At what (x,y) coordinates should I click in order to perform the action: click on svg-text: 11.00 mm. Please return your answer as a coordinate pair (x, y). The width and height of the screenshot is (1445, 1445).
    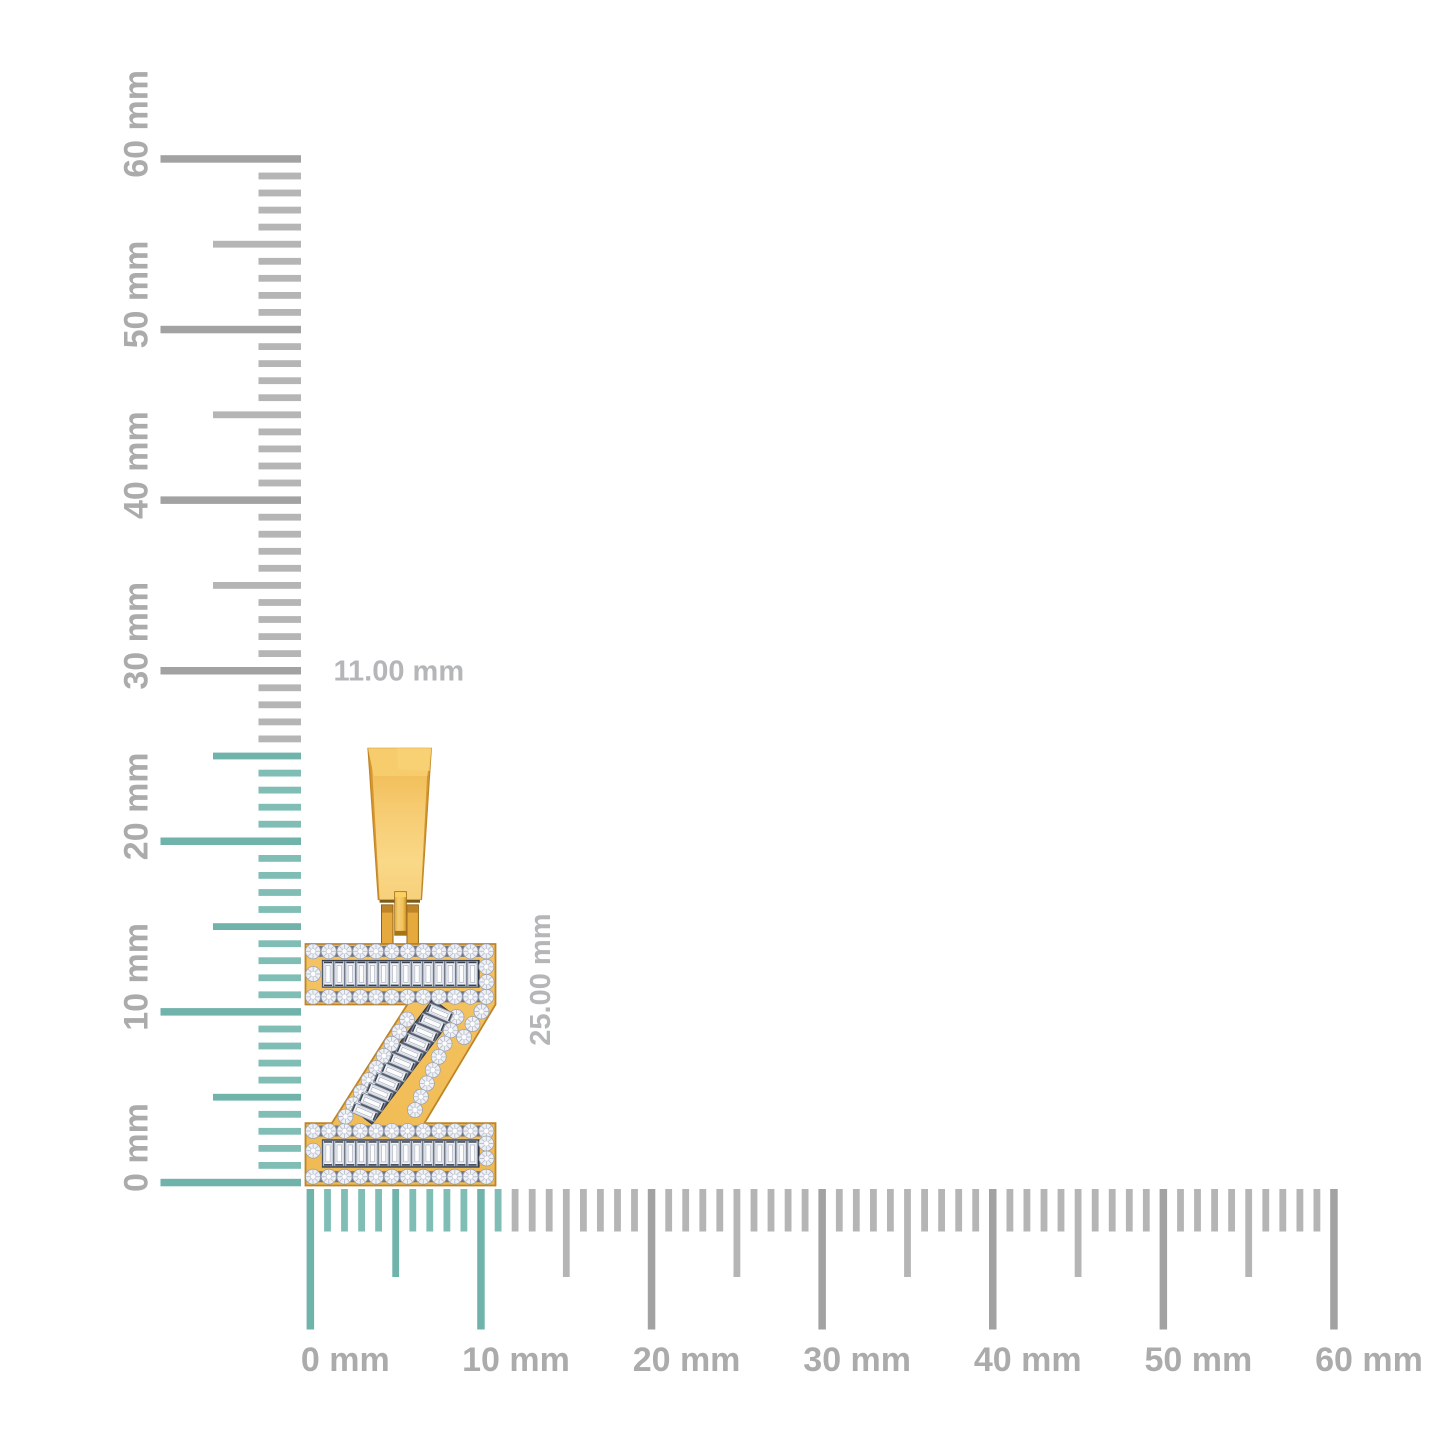
    Looking at the image, I should click on (399, 672).